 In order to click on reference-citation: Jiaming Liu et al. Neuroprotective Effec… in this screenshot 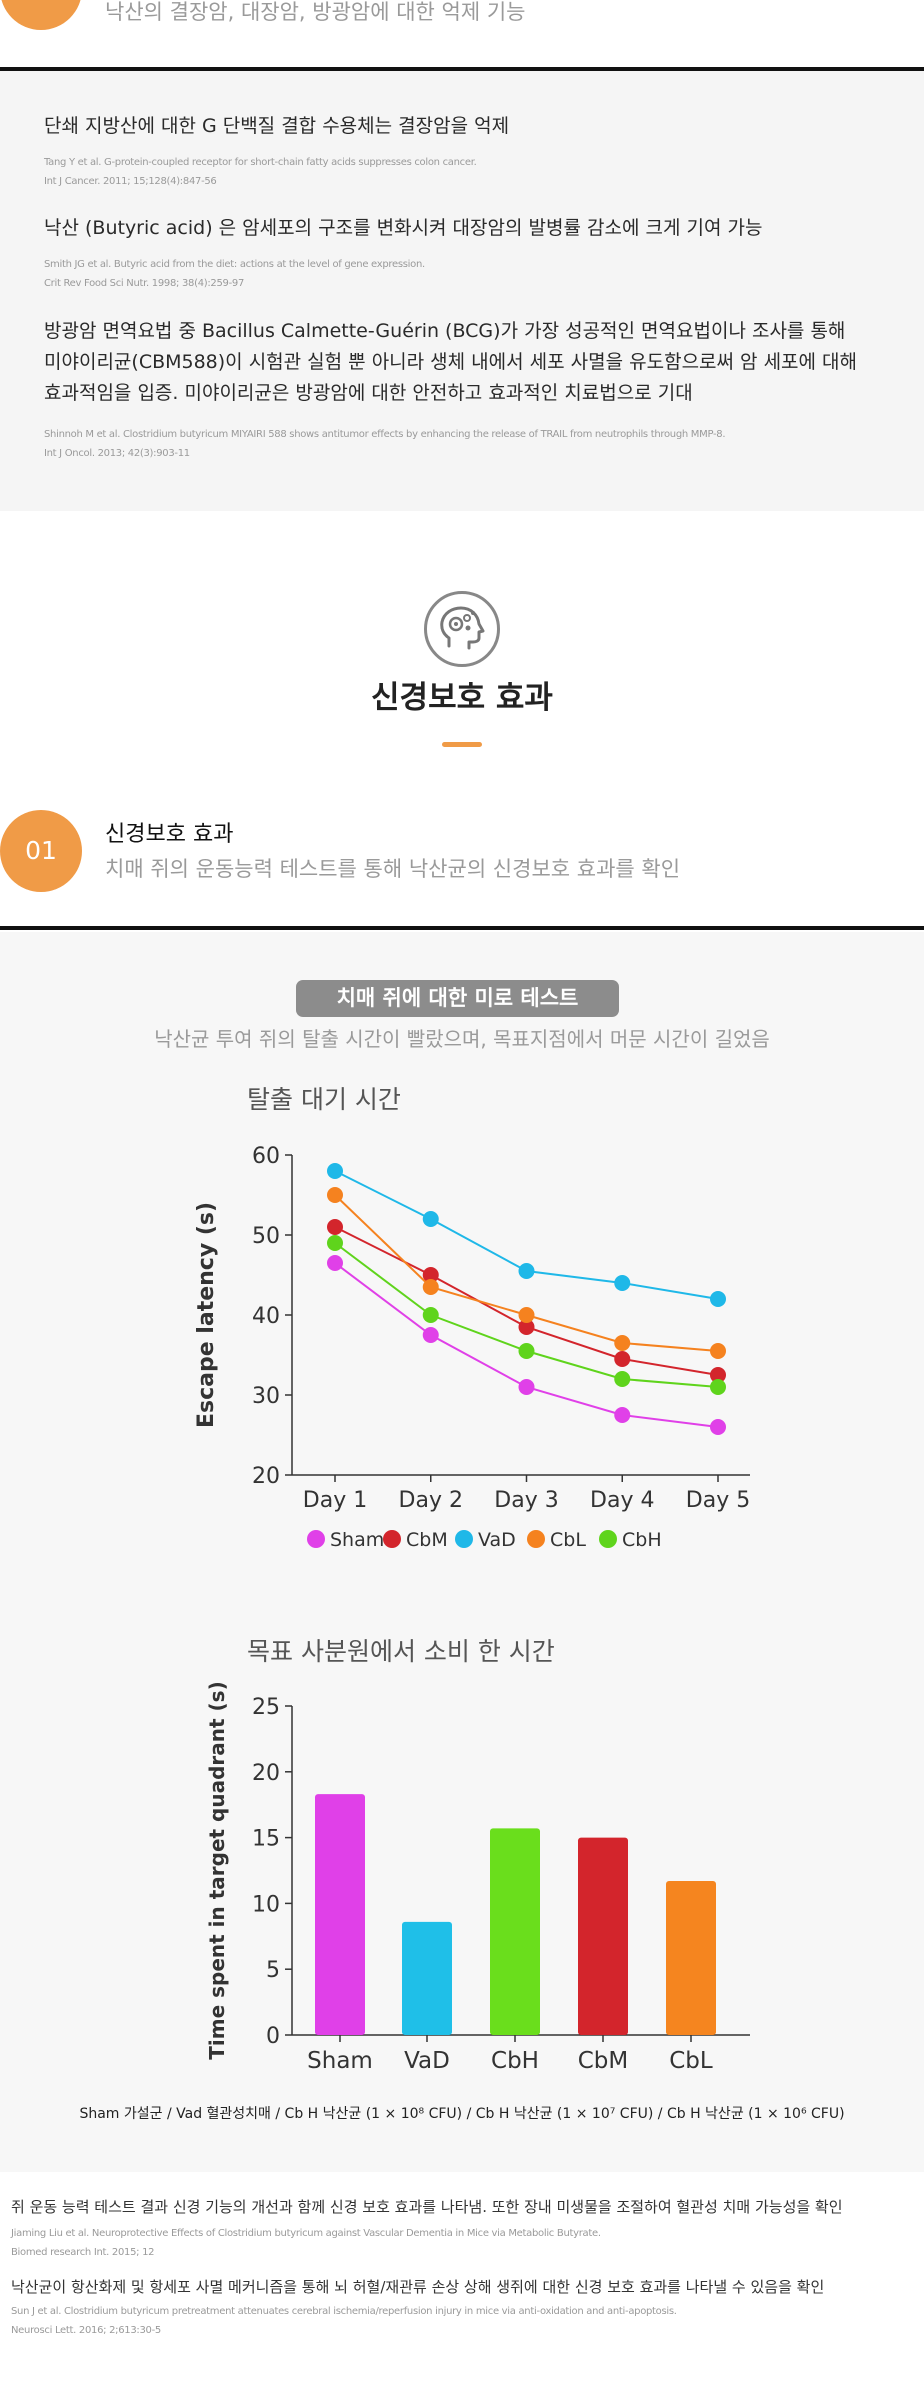, I will do `click(306, 2233)`.